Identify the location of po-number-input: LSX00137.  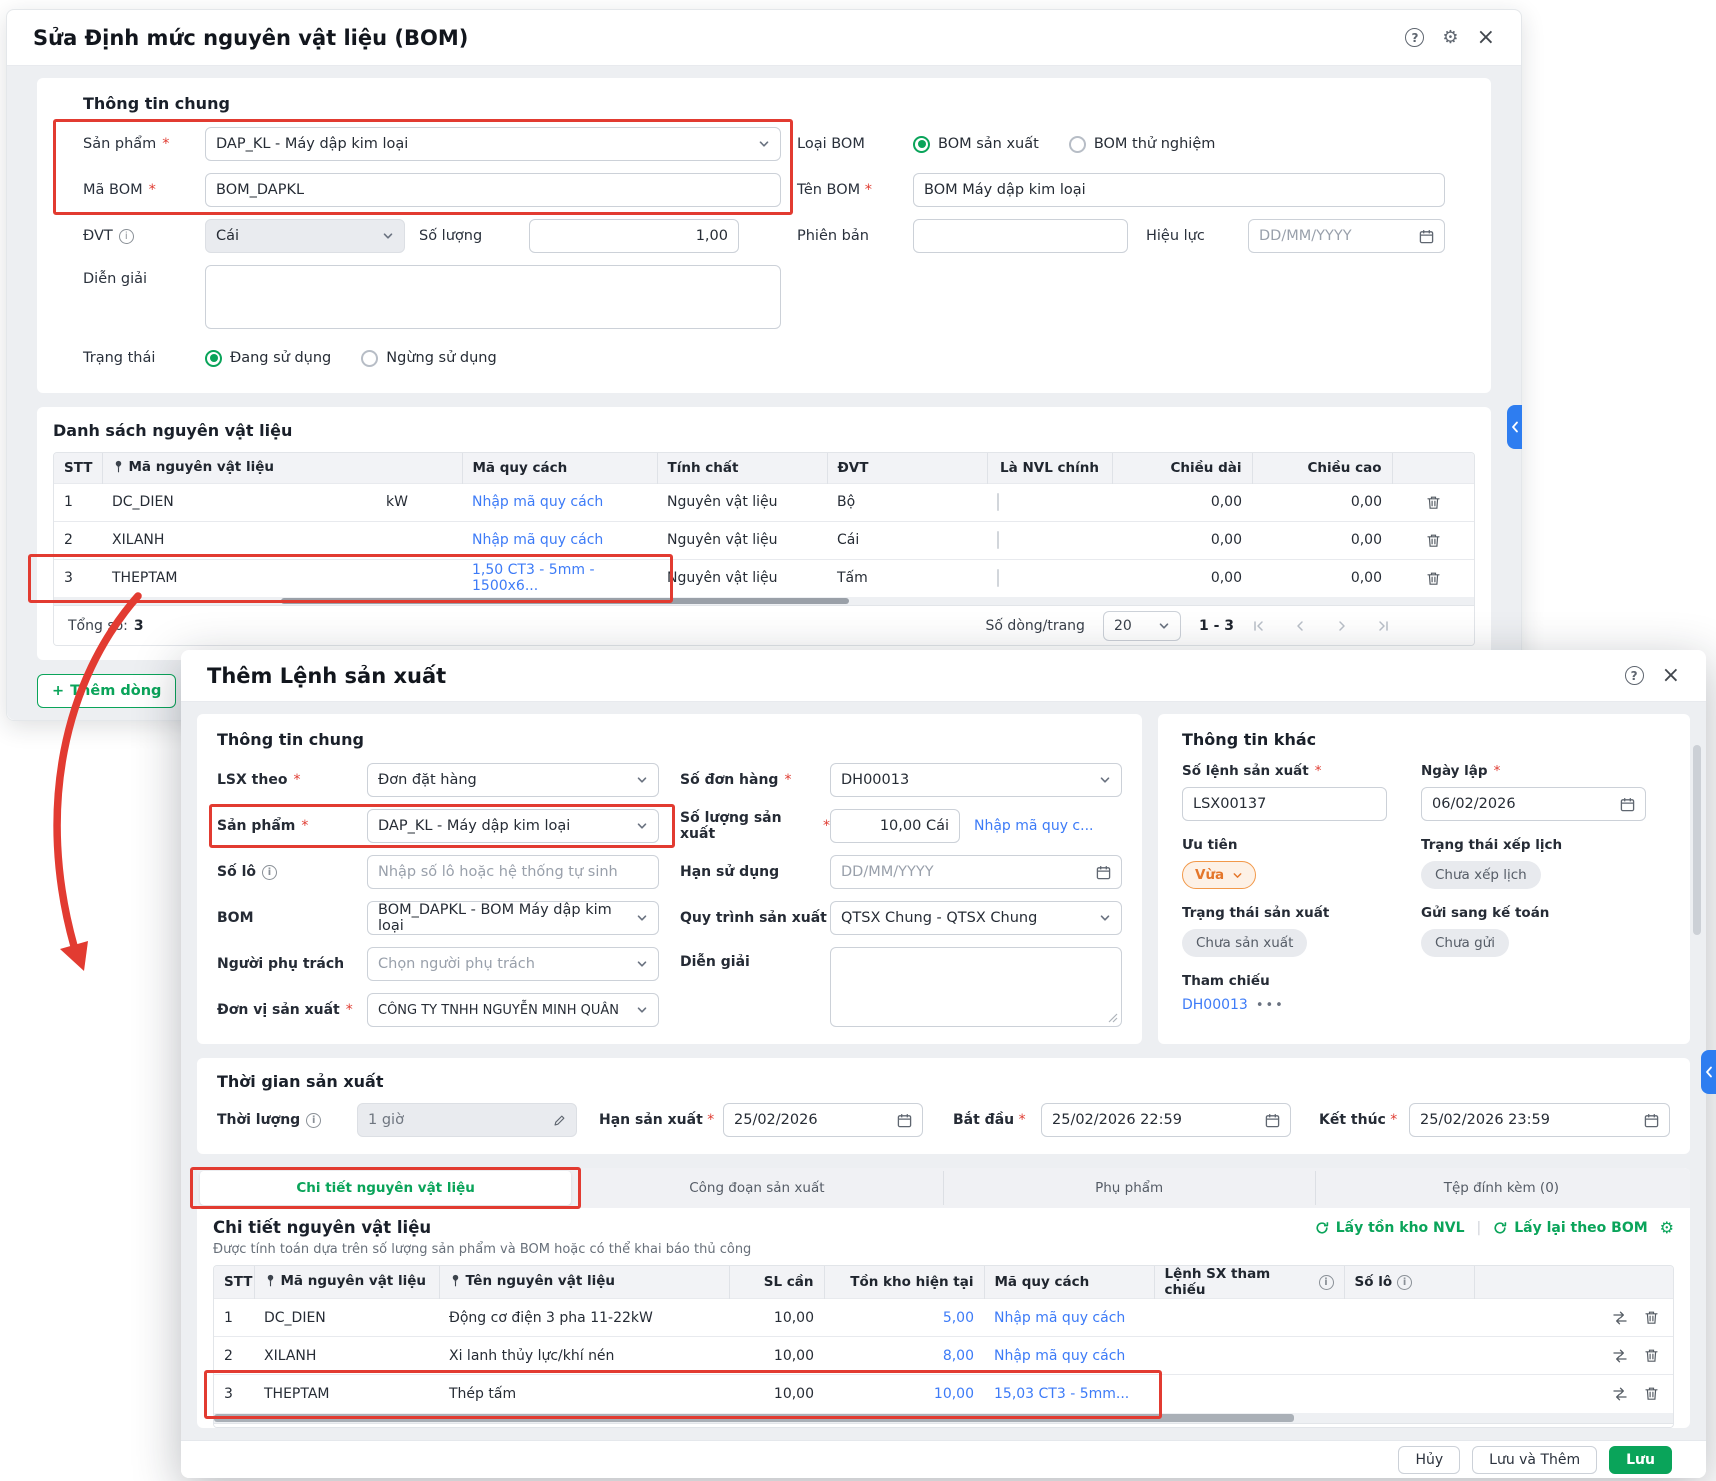
(1284, 804).